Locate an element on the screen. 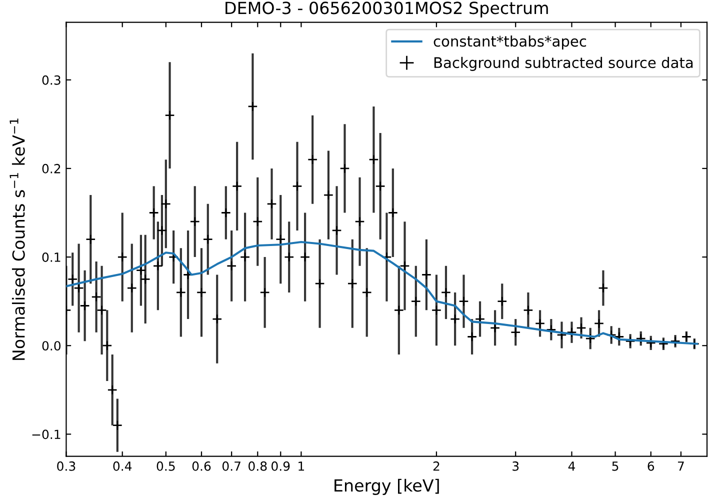 The image size is (712, 496). x-tick-label: 0.6 is located at coordinates (201, 466).